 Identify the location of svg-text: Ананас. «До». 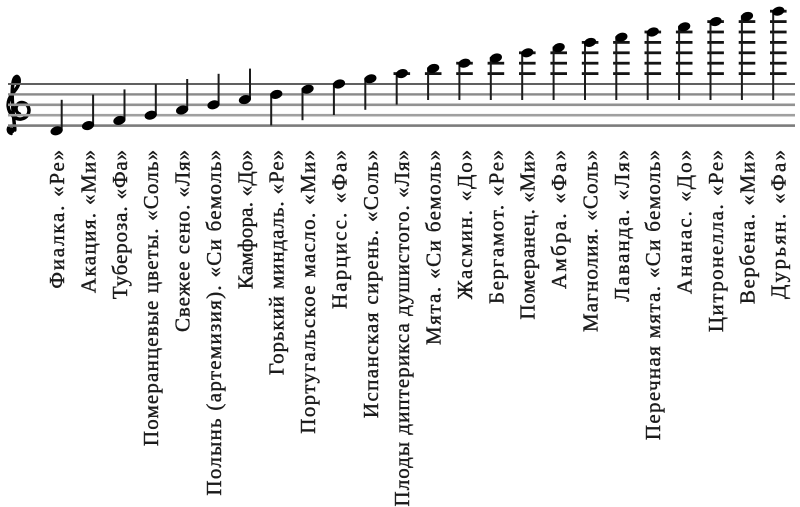
(685, 221).